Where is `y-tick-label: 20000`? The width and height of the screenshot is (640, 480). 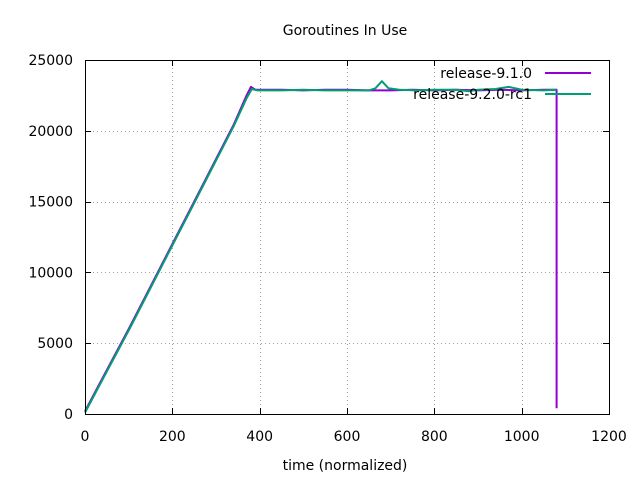
y-tick-label: 20000 is located at coordinates (50, 132).